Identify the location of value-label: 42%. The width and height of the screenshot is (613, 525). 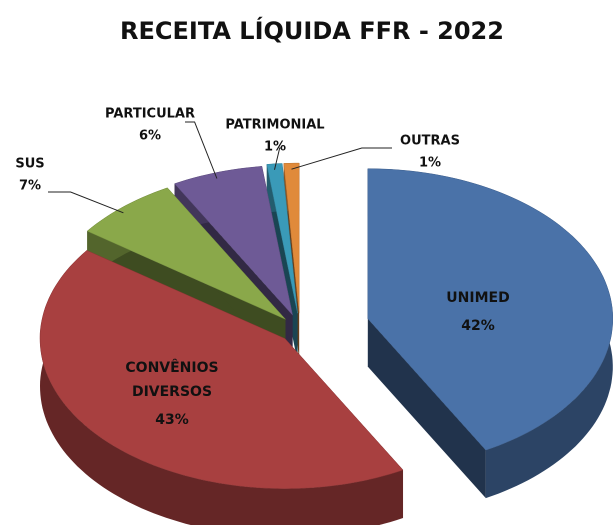
(478, 326).